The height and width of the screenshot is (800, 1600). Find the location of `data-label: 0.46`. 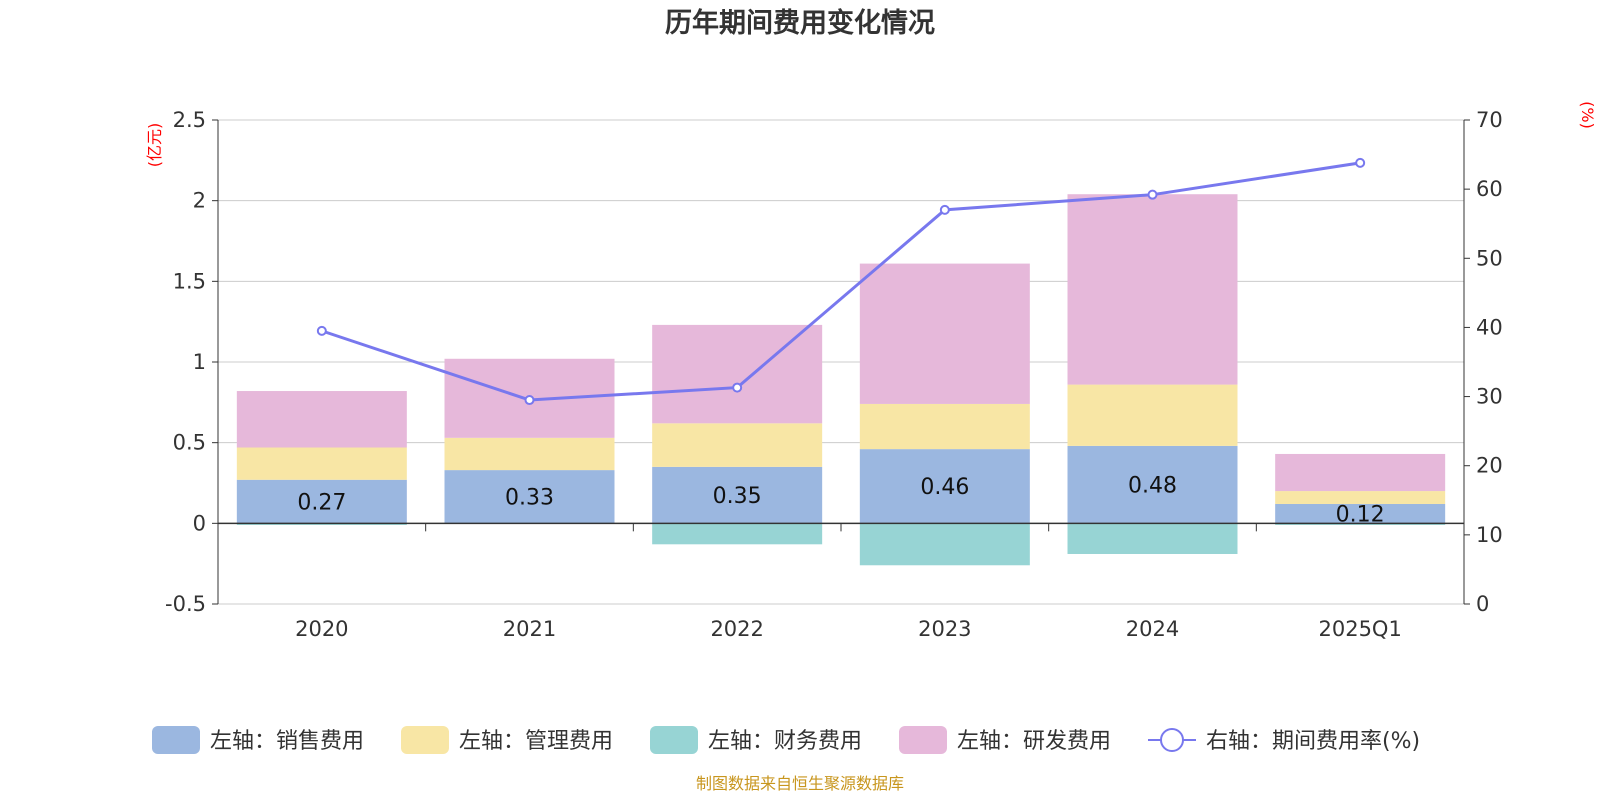

data-label: 0.46 is located at coordinates (944, 487).